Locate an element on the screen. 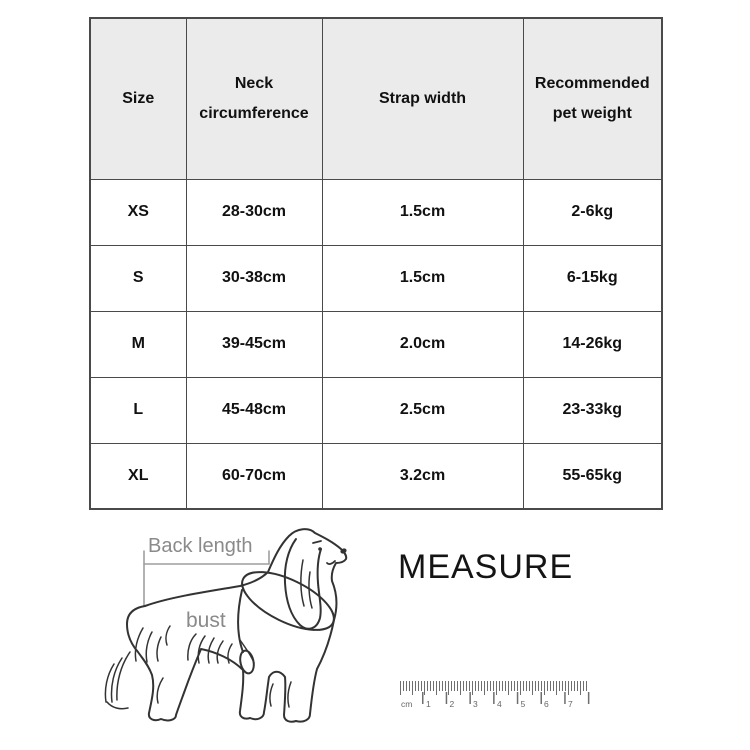 This screenshot has width=750, height=750. ruler-number: 5 is located at coordinates (523, 704).